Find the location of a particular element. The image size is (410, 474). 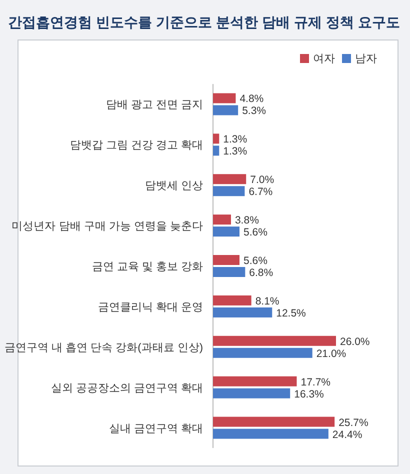

data-label: 8.1% is located at coordinates (267, 301).